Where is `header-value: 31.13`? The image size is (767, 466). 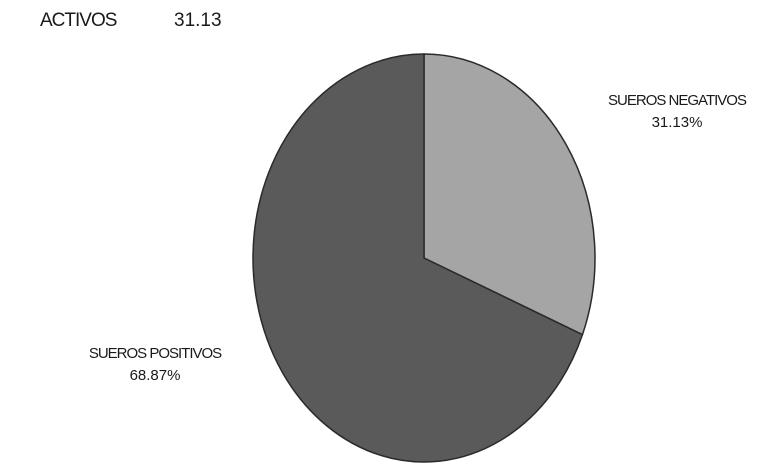
header-value: 31.13 is located at coordinates (198, 20).